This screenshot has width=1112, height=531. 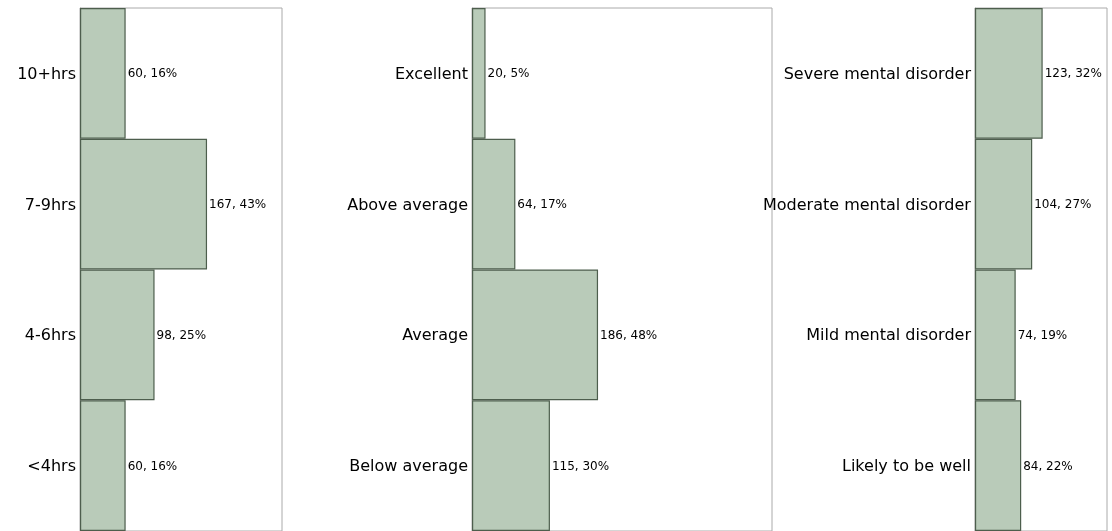 I want to click on data-label: 74, 19%, so click(x=1042, y=334).